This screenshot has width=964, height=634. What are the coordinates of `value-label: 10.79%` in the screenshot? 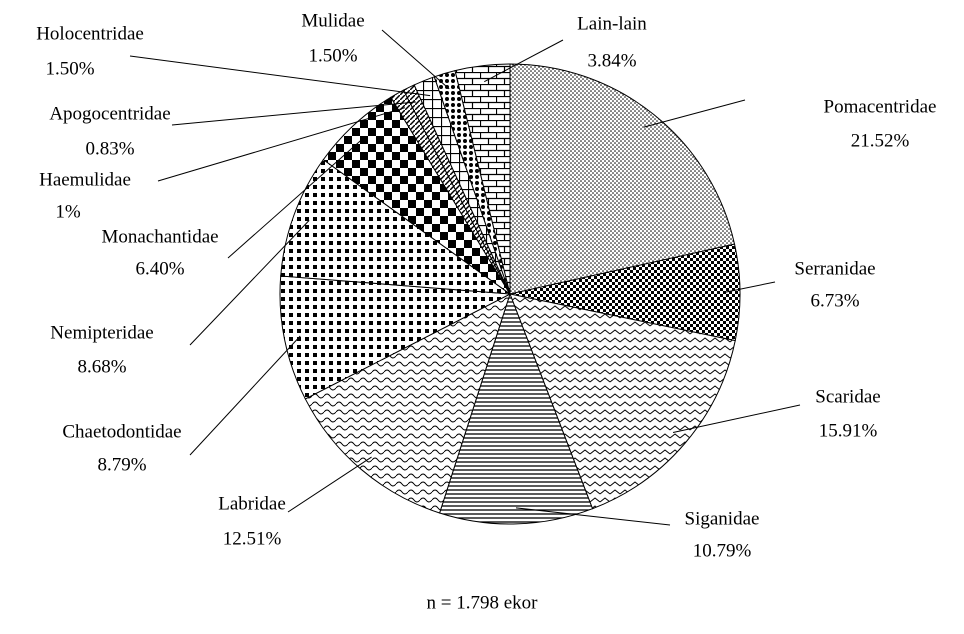 It's located at (722, 550).